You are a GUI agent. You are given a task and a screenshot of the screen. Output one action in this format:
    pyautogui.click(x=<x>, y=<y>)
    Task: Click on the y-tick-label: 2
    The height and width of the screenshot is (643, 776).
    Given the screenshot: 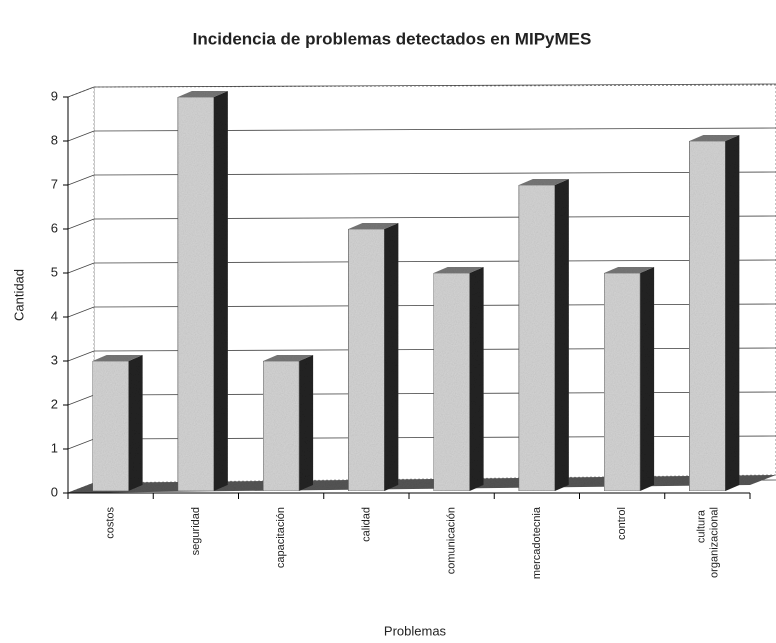 What is the action you would take?
    pyautogui.click(x=54, y=403)
    